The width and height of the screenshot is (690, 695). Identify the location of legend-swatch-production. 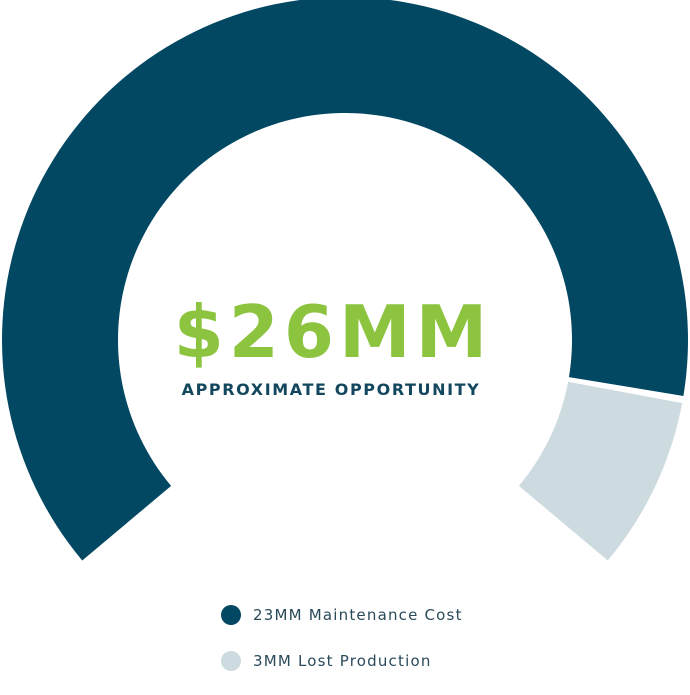
(231, 661).